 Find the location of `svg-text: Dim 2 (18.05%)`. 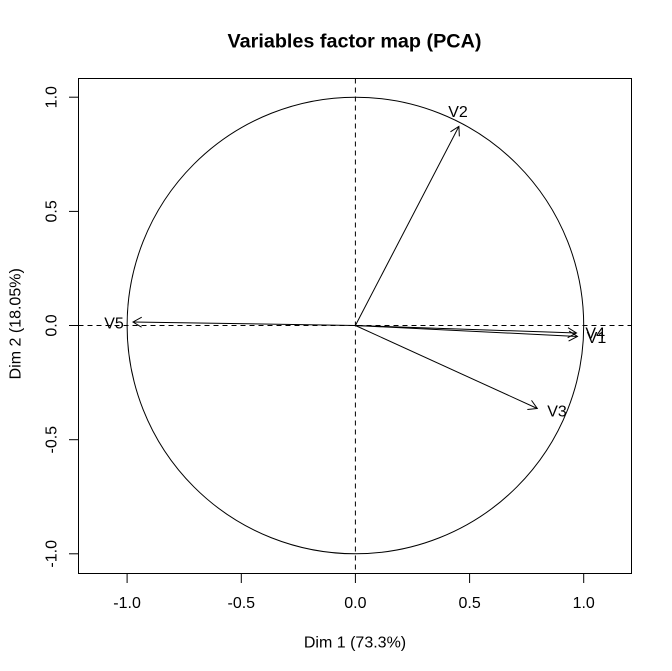

svg-text: Dim 2 (18.05%) is located at coordinates (16, 323).